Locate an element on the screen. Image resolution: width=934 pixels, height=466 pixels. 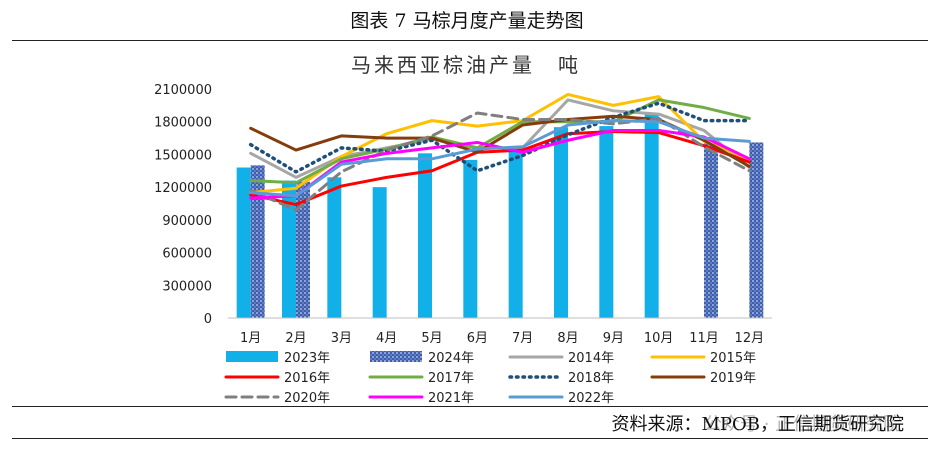
x-tick-label: 11月 is located at coordinates (704, 338).